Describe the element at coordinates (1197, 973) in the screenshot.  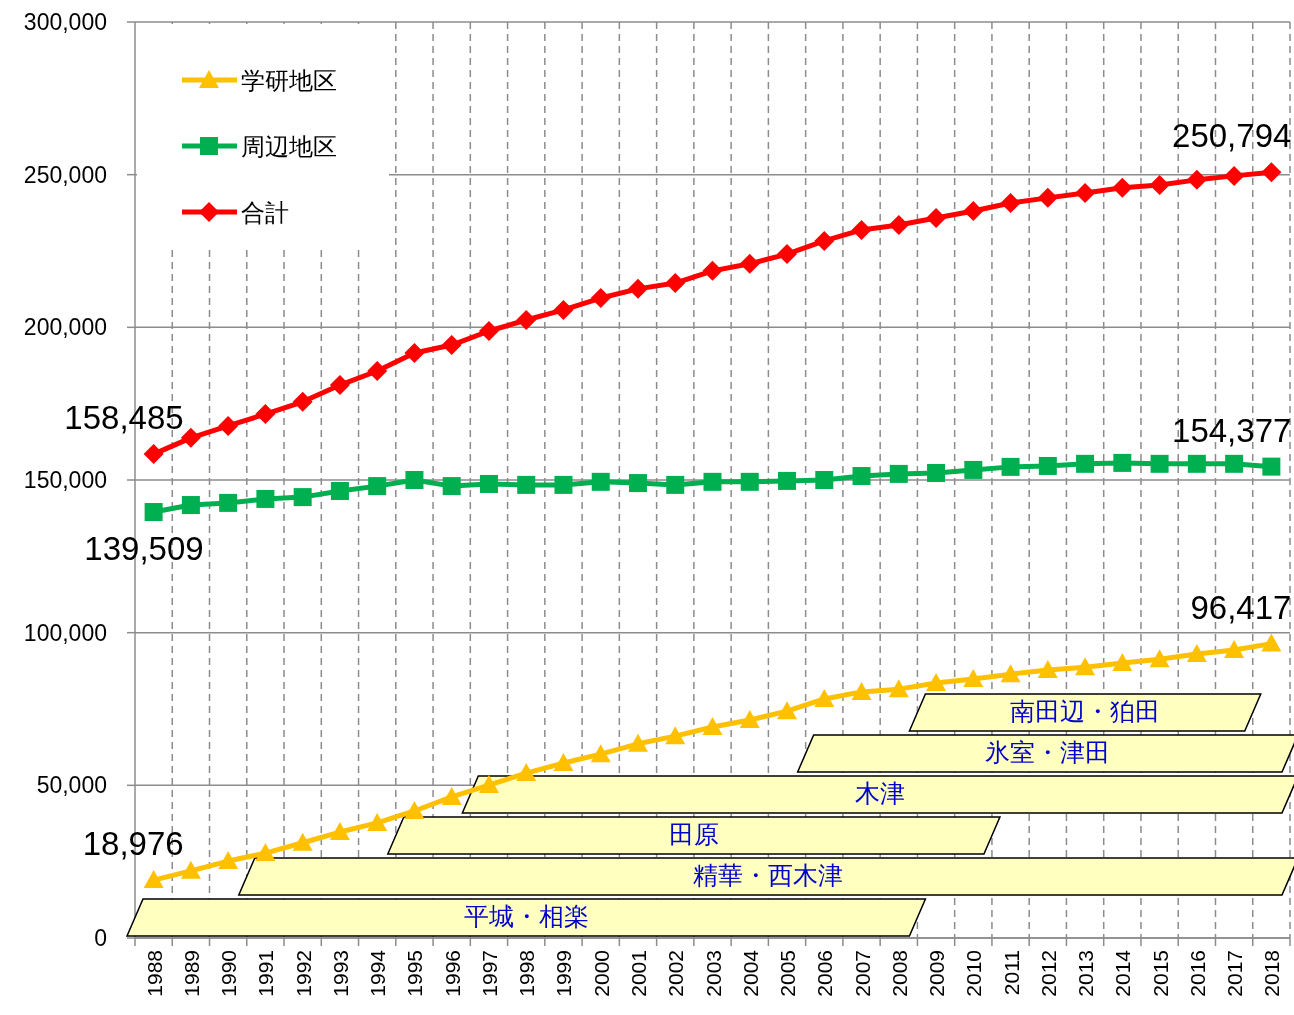
I see `x-tick-label: 2016` at that location.